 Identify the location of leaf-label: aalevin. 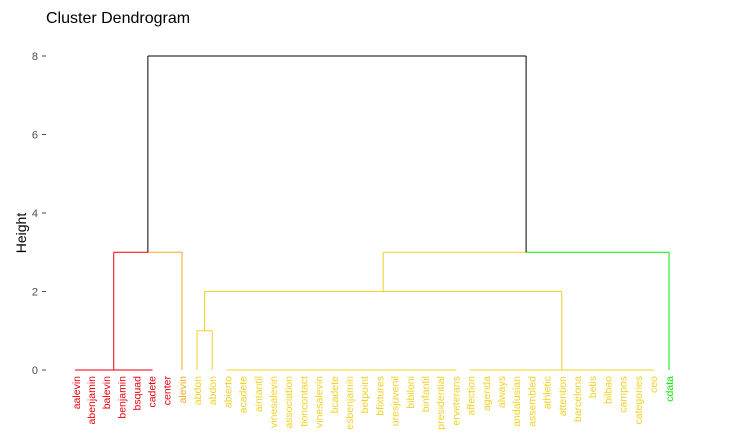
(77, 392).